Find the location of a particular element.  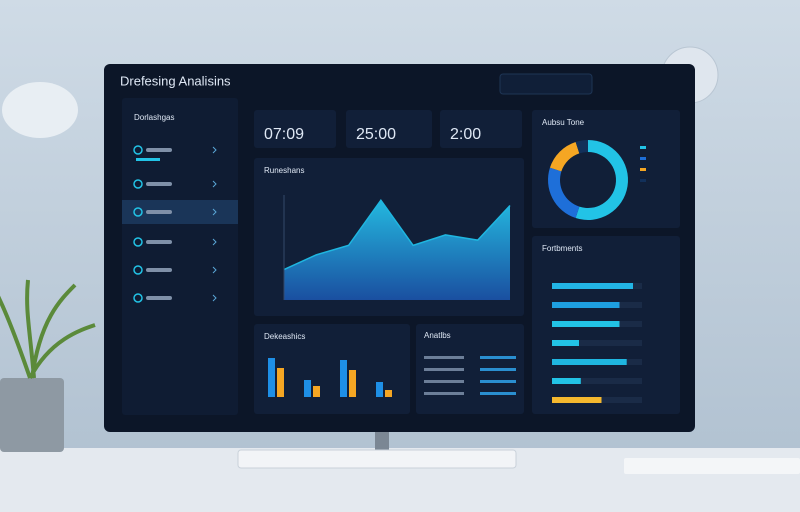

dashboard-title: Drefesing Analisins is located at coordinates (175, 80).